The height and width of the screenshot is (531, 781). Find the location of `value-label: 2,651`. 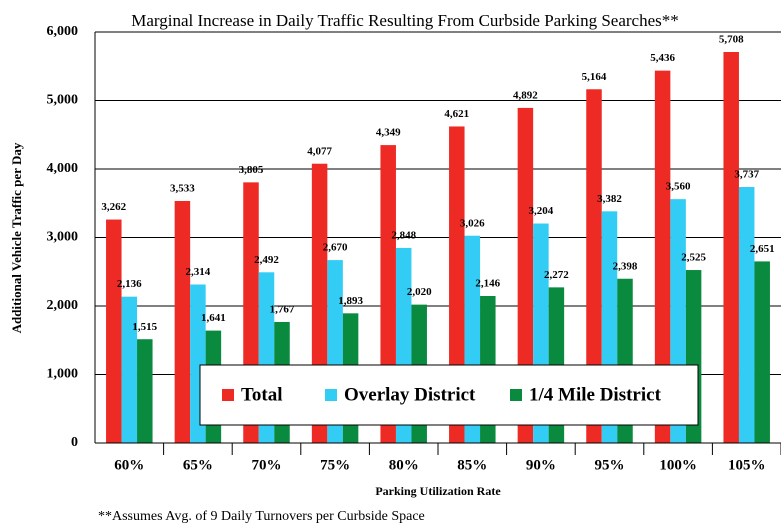

value-label: 2,651 is located at coordinates (762, 249).